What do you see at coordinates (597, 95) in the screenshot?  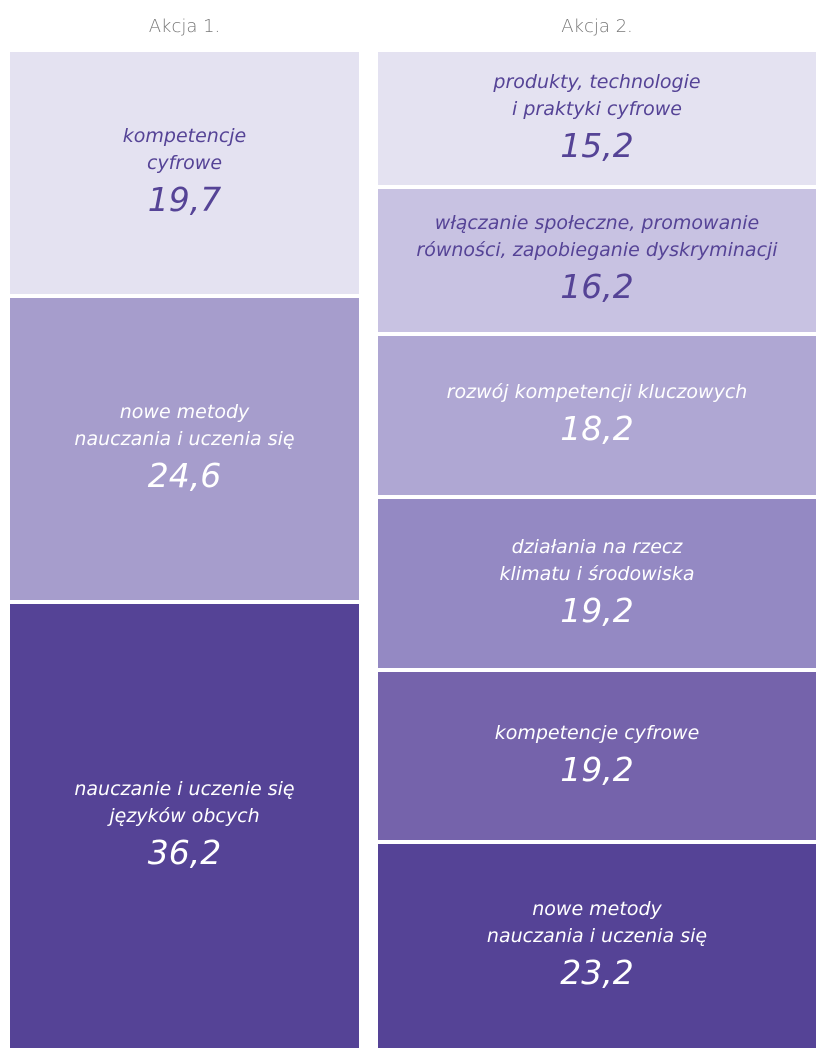 I see `segment-label: produkty, technologie i praktyki cyfrowe` at bounding box center [597, 95].